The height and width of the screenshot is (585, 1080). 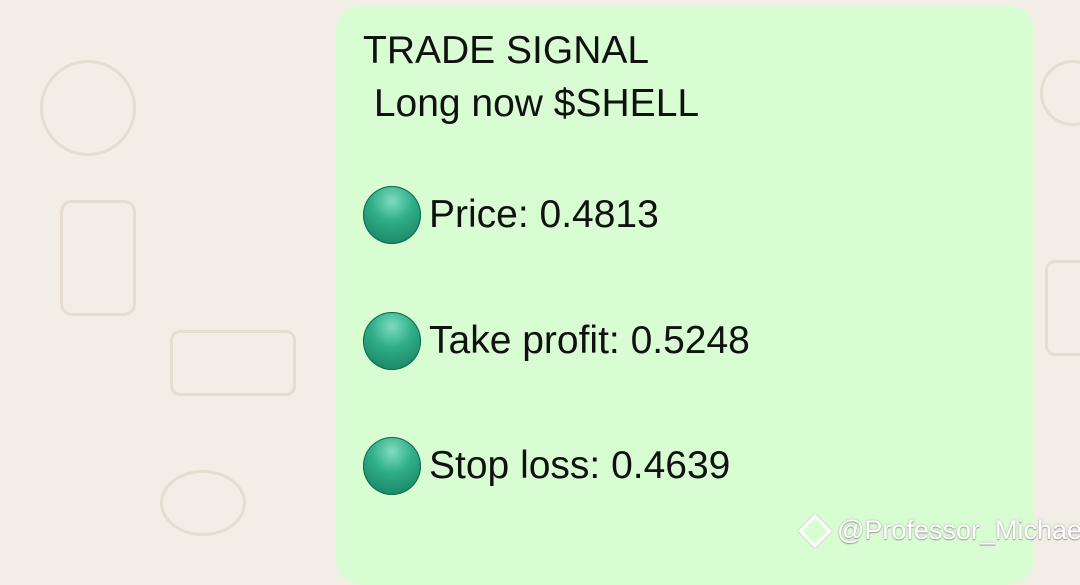 I want to click on message-subtitle: Long now $SHELL, so click(x=531, y=103).